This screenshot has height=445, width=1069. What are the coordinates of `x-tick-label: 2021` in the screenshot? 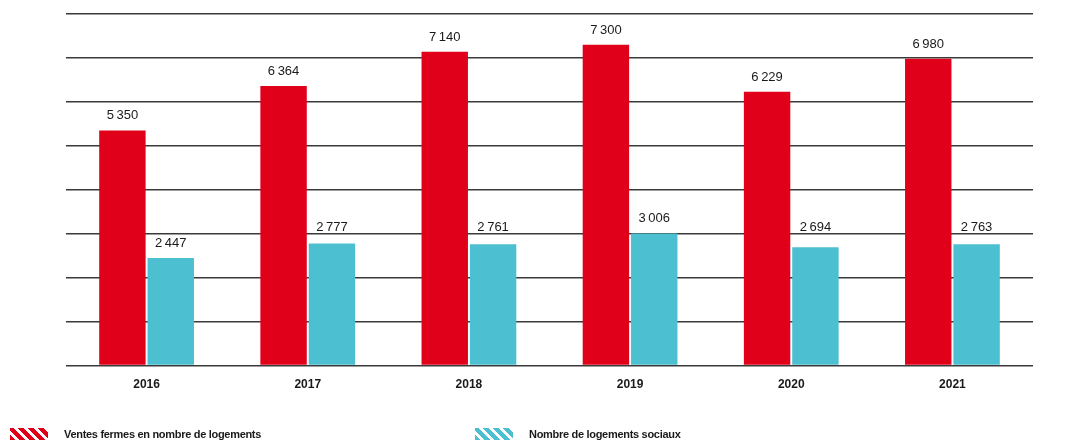 It's located at (953, 384).